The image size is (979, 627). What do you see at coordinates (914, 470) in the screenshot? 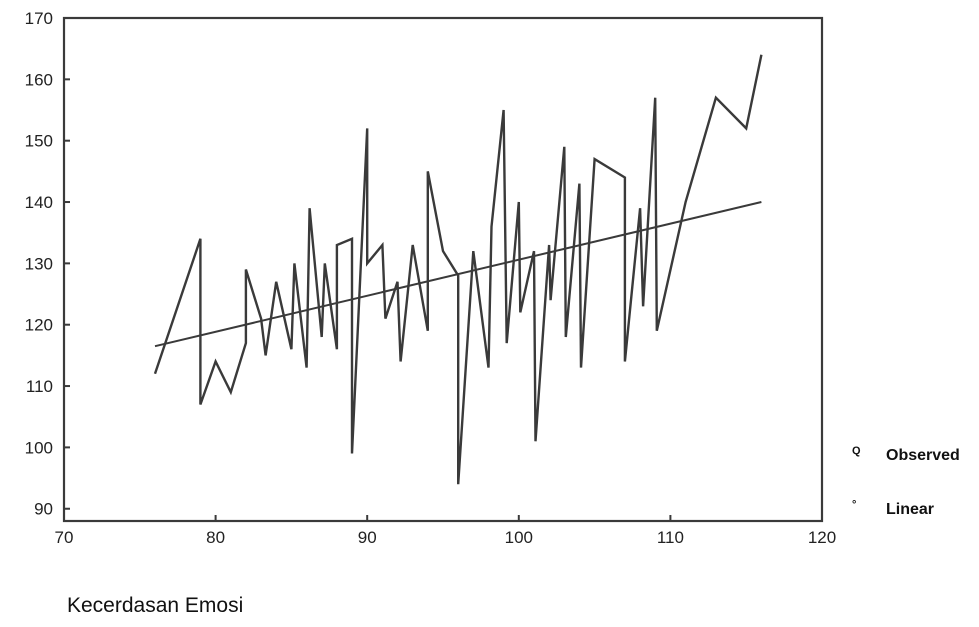
I see `legend-item-observed: Q Observed` at bounding box center [914, 470].